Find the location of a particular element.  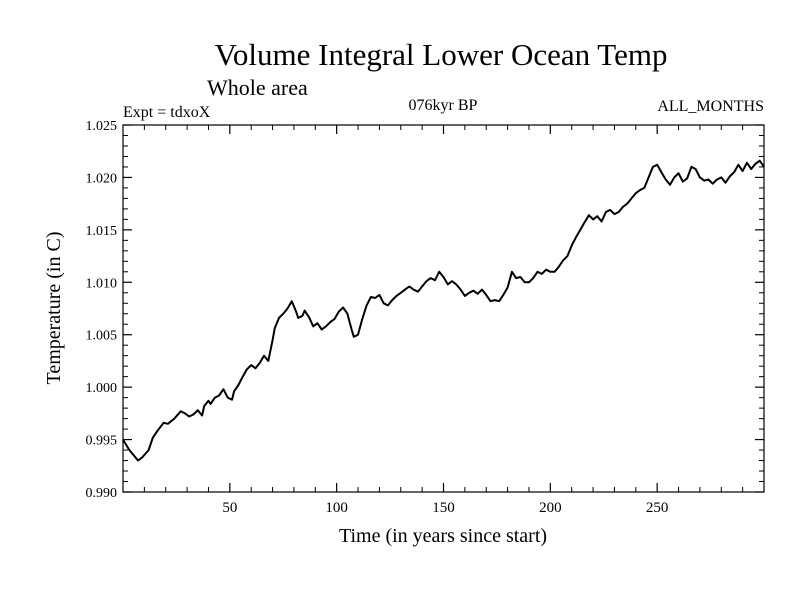

y-tick-label: 1.025 is located at coordinates (102, 126).